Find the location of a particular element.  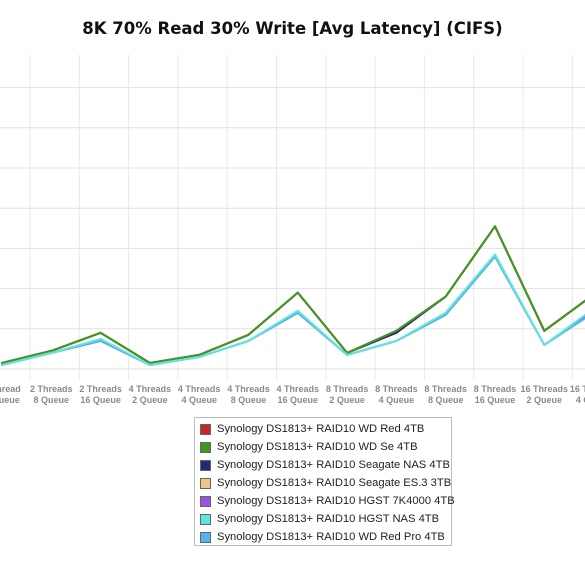

x-tick-label: 4 Threads 16 Queue is located at coordinates (298, 394).